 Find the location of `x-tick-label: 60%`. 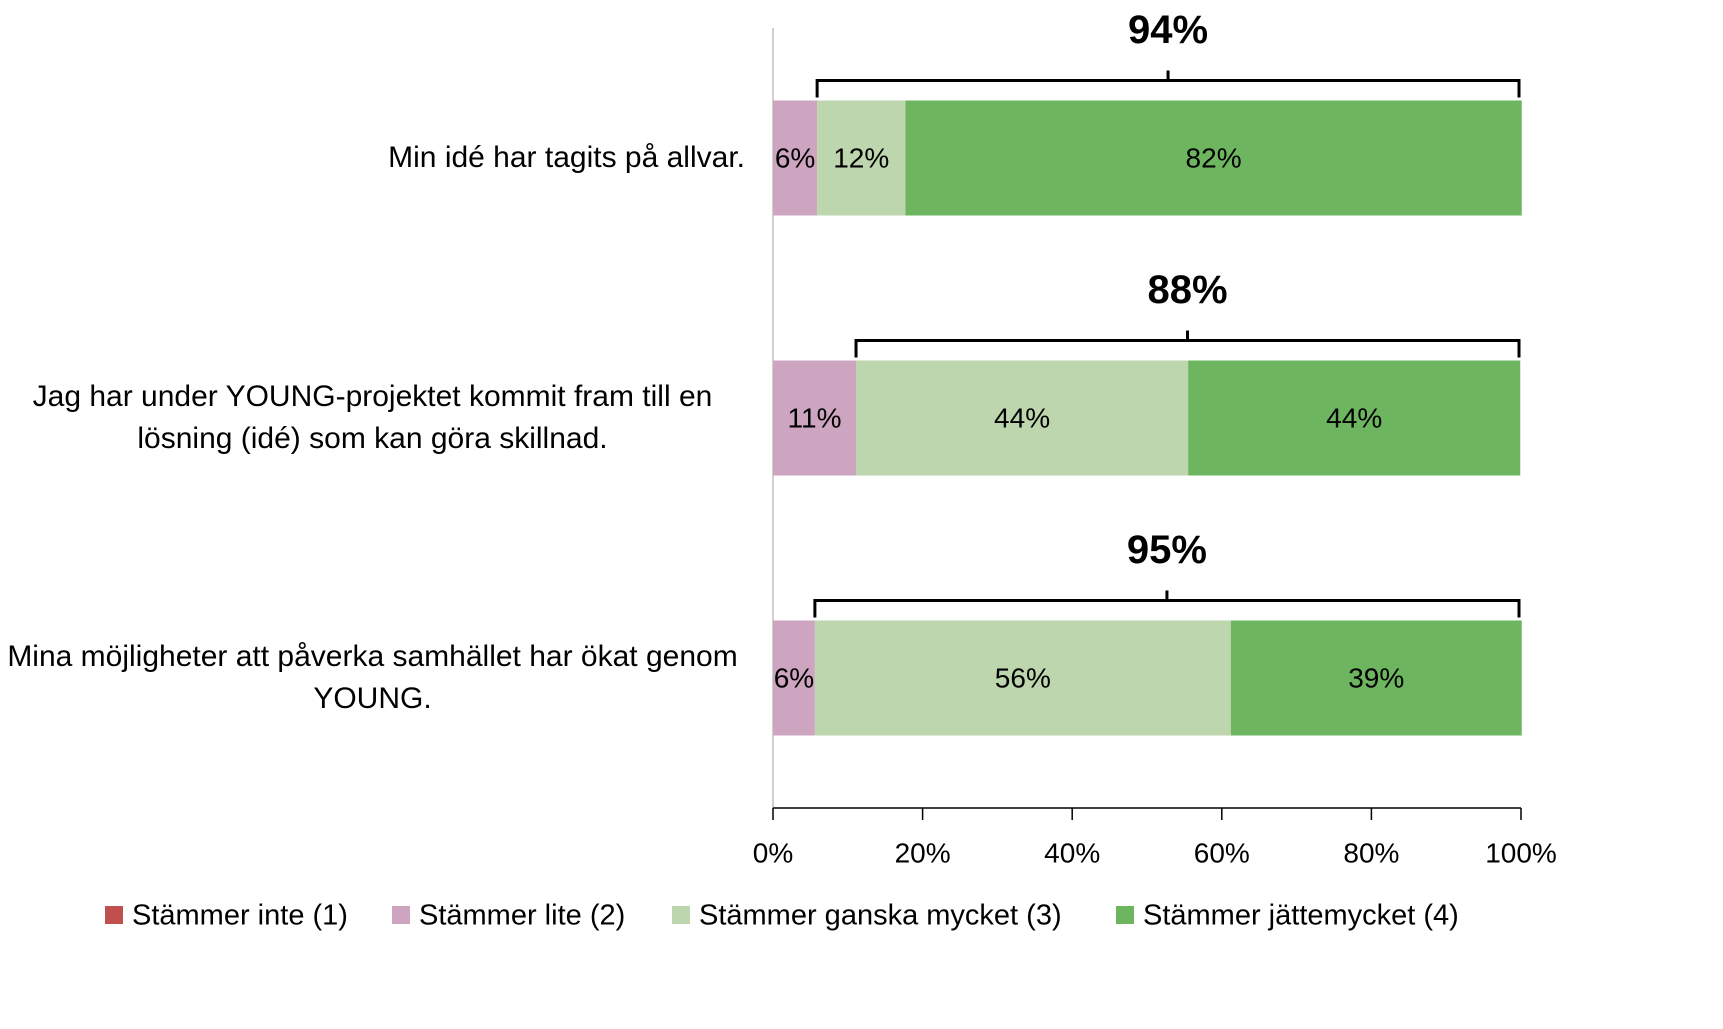

x-tick-label: 60% is located at coordinates (1222, 852).